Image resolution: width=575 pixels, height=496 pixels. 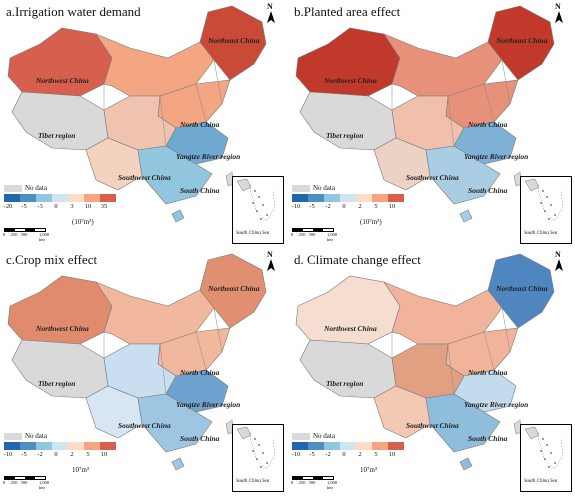 I want to click on scale-bar-line, so click(x=313, y=478).